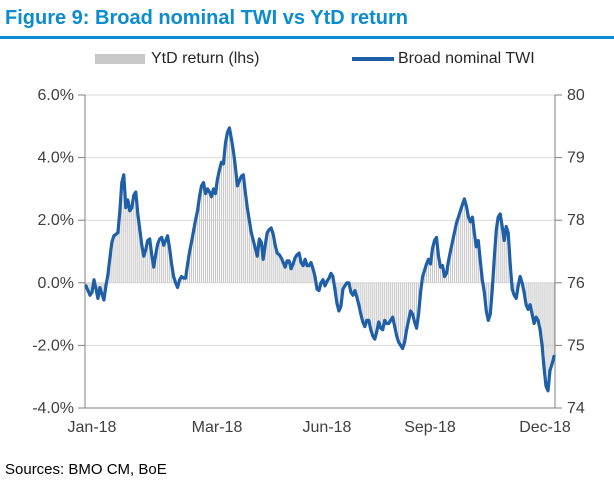 This screenshot has width=614, height=491. Describe the element at coordinates (576, 345) in the screenshot. I see `right-axis-label: 75` at that location.